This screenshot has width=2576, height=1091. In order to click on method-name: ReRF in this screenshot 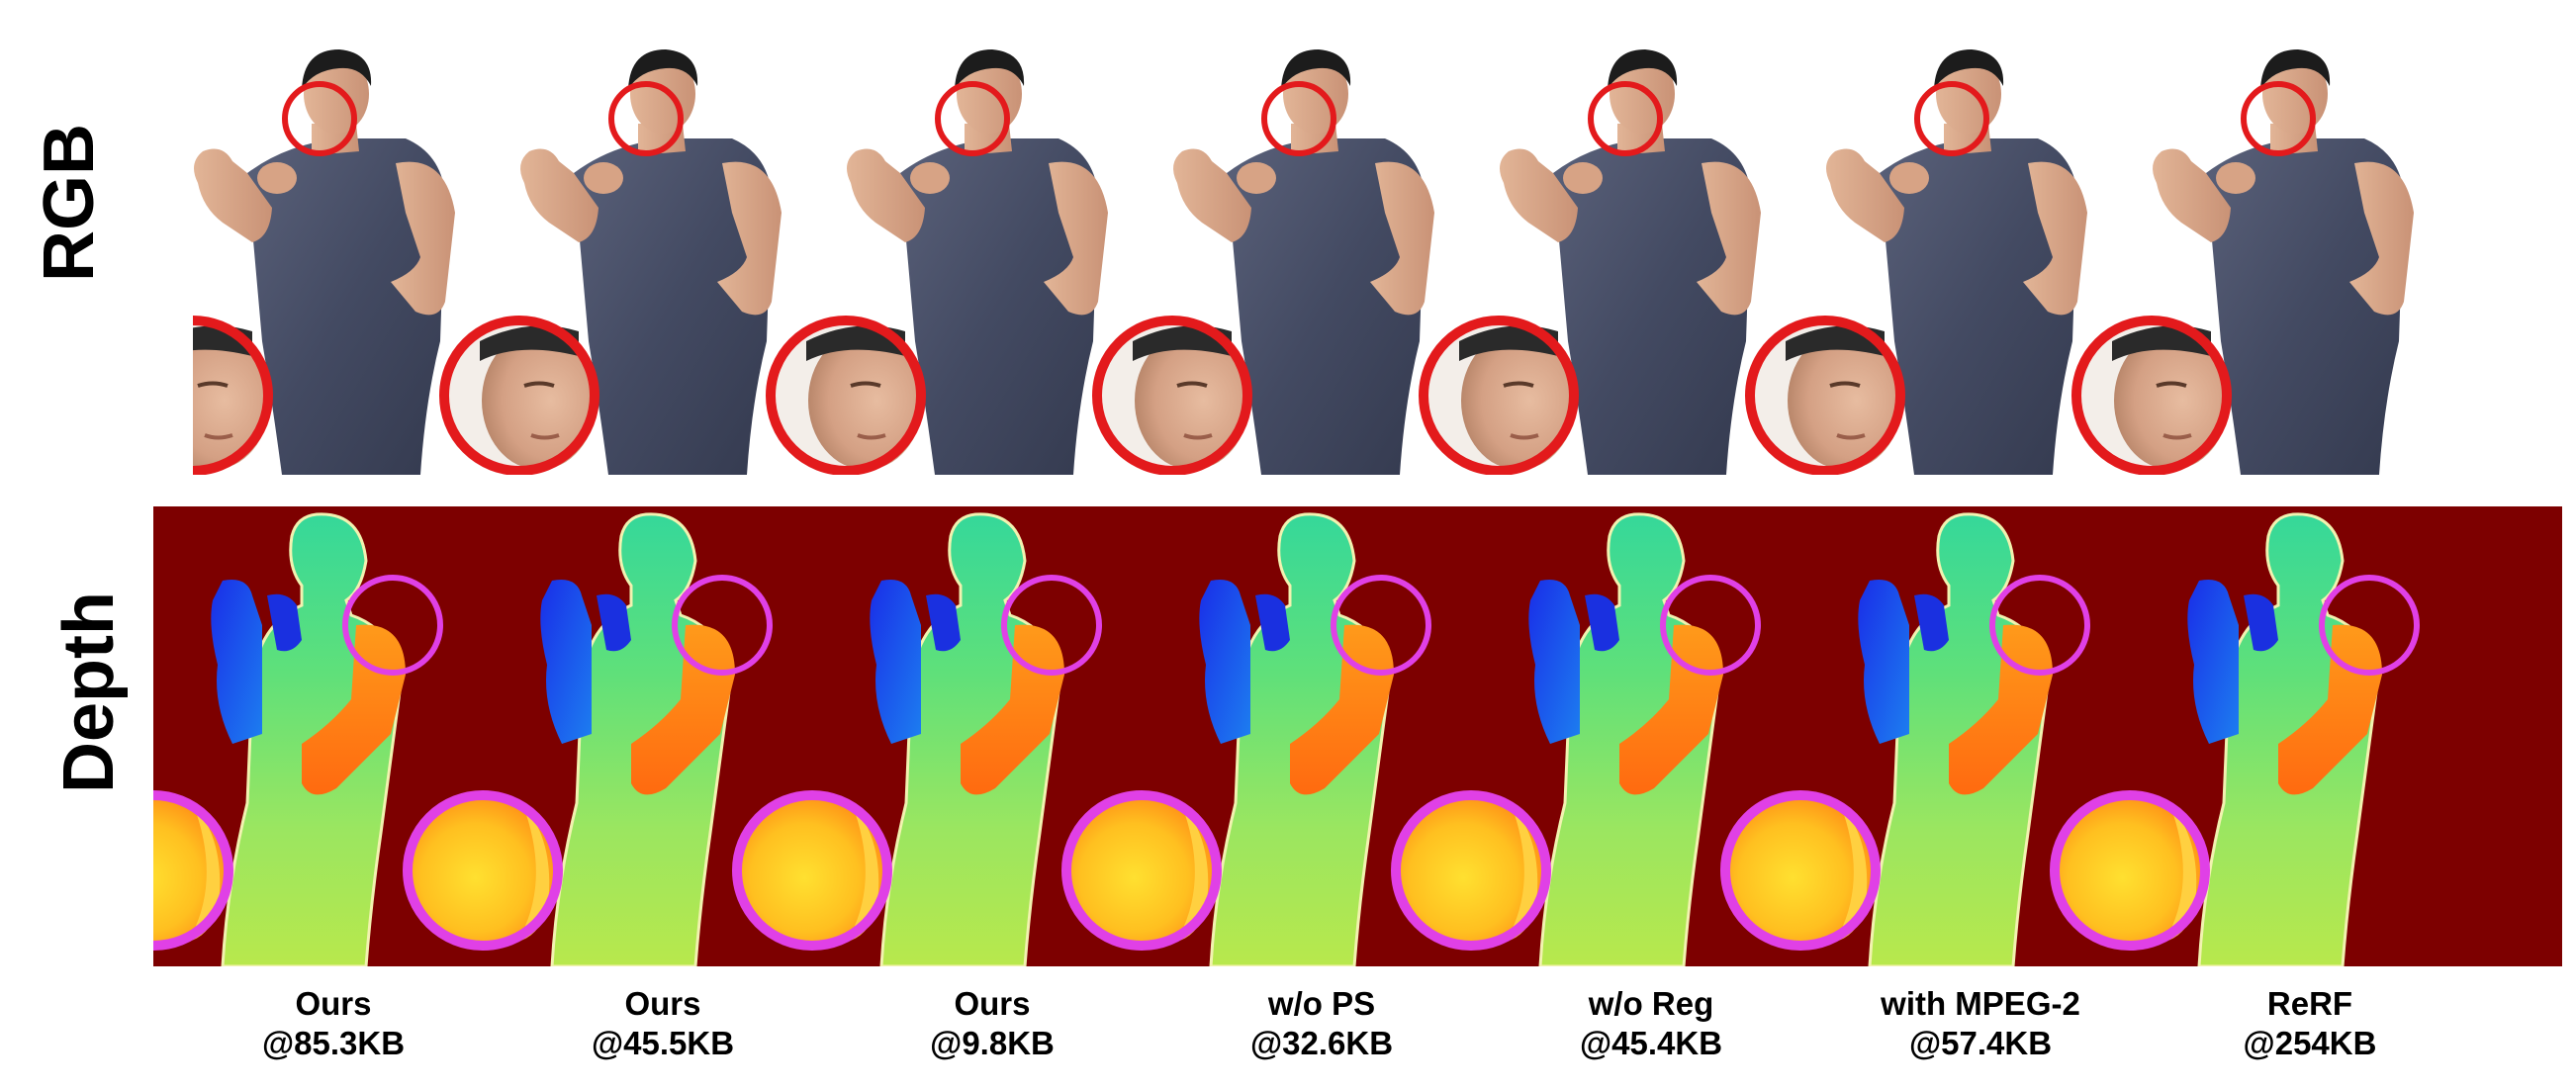, I will do `click(2310, 1003)`.